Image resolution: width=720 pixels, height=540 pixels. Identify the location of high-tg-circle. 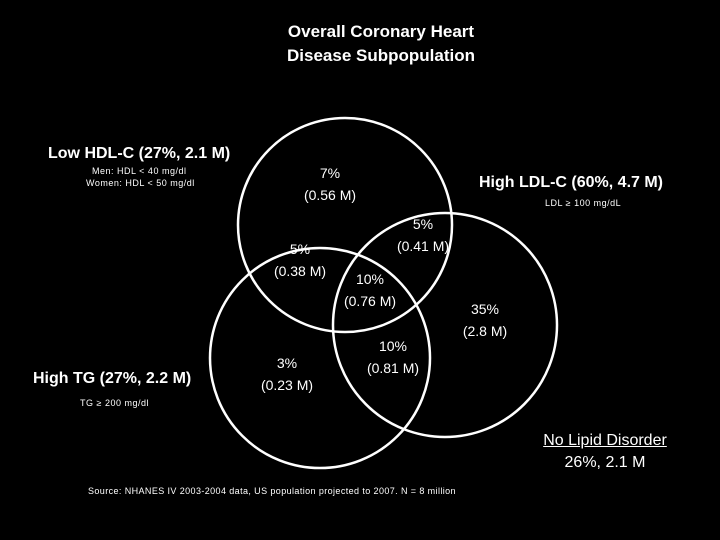
(320, 358).